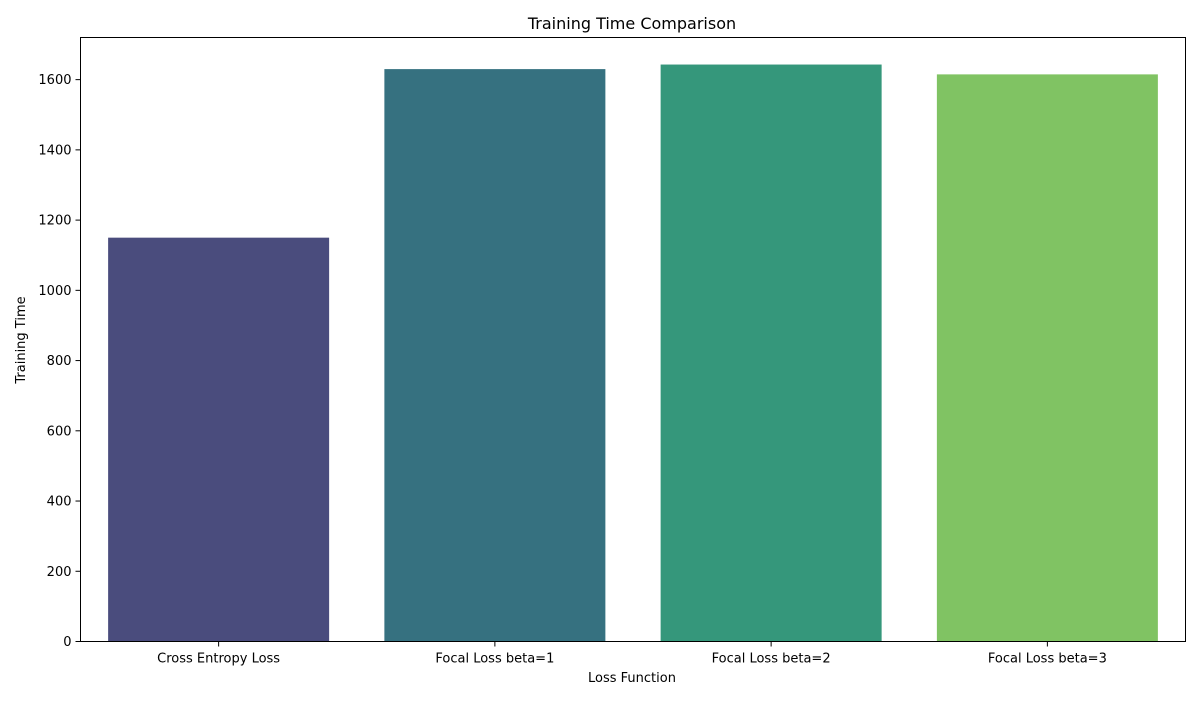 This screenshot has width=1200, height=704. I want to click on y-tick-label: 1000, so click(54, 291).